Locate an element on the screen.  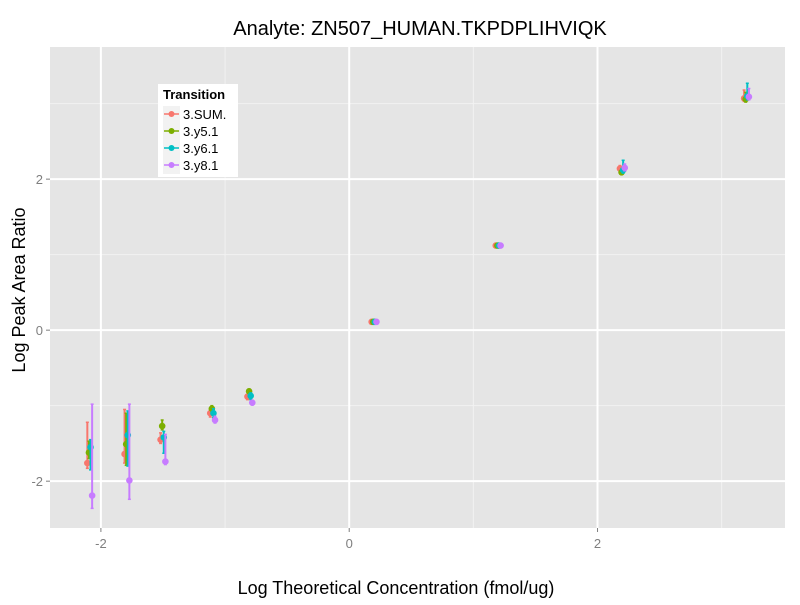
x-tick-label: 0 is located at coordinates (349, 543).